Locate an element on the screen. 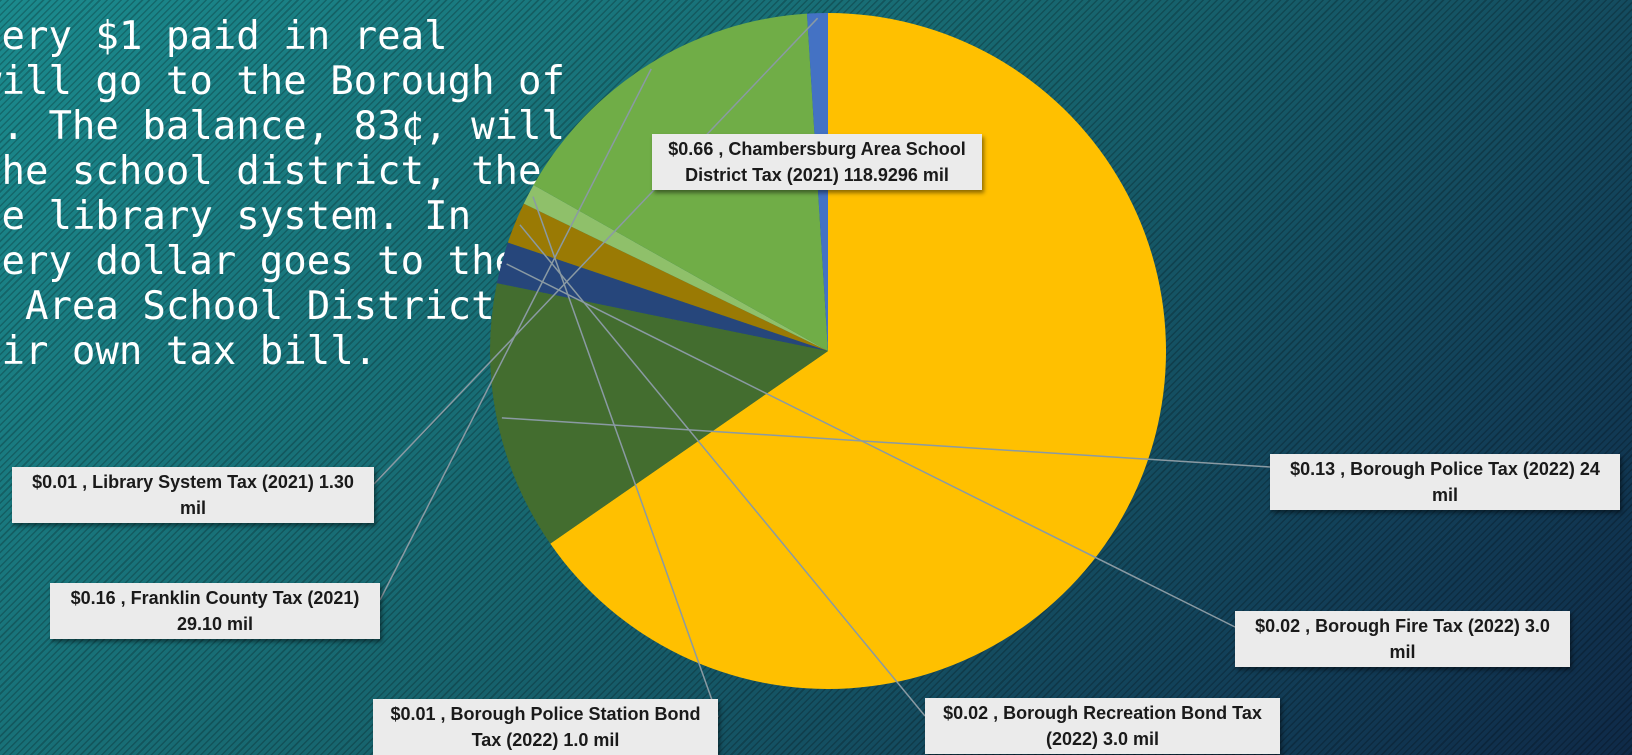 The height and width of the screenshot is (755, 1632). data-label-line: $0.13 , Borough Police Tax (2022) 24 is located at coordinates (1445, 469).